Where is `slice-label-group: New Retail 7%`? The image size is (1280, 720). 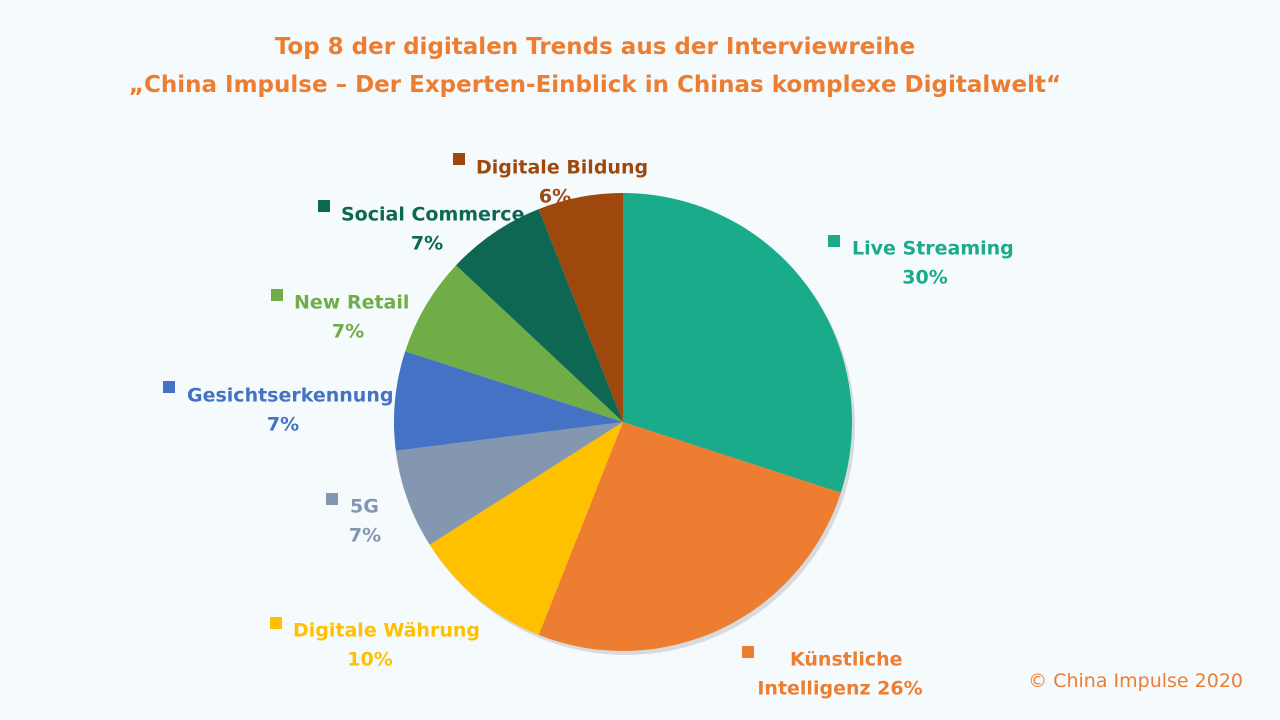 slice-label-group: New Retail 7% is located at coordinates (340, 316).